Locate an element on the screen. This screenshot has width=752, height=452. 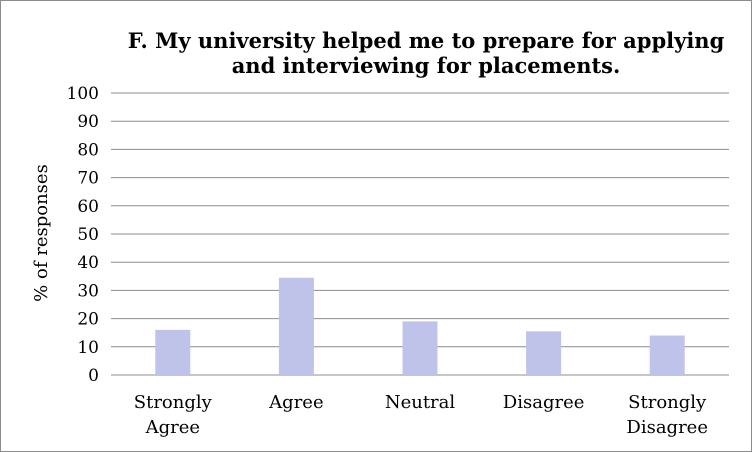
y-tick-label: 80 is located at coordinates (88, 150).